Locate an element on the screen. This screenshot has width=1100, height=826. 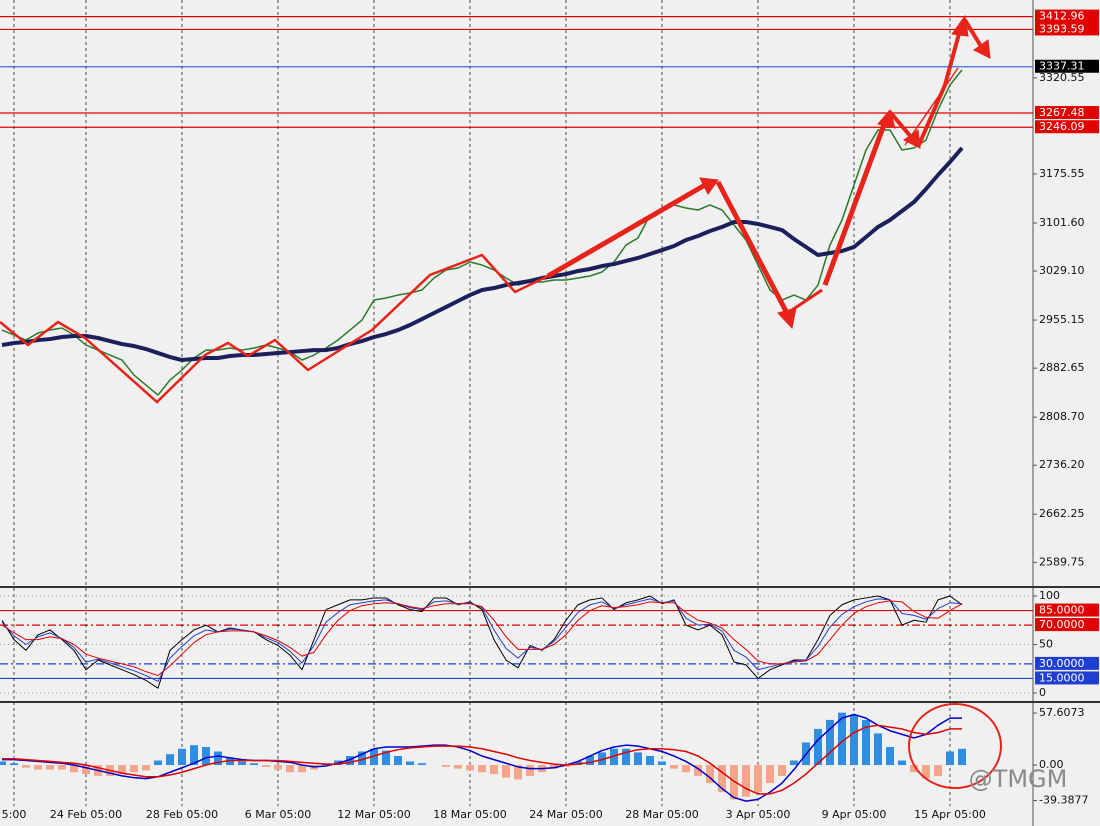
x-tick-label: 12 Mar 05:00 is located at coordinates (373, 814).